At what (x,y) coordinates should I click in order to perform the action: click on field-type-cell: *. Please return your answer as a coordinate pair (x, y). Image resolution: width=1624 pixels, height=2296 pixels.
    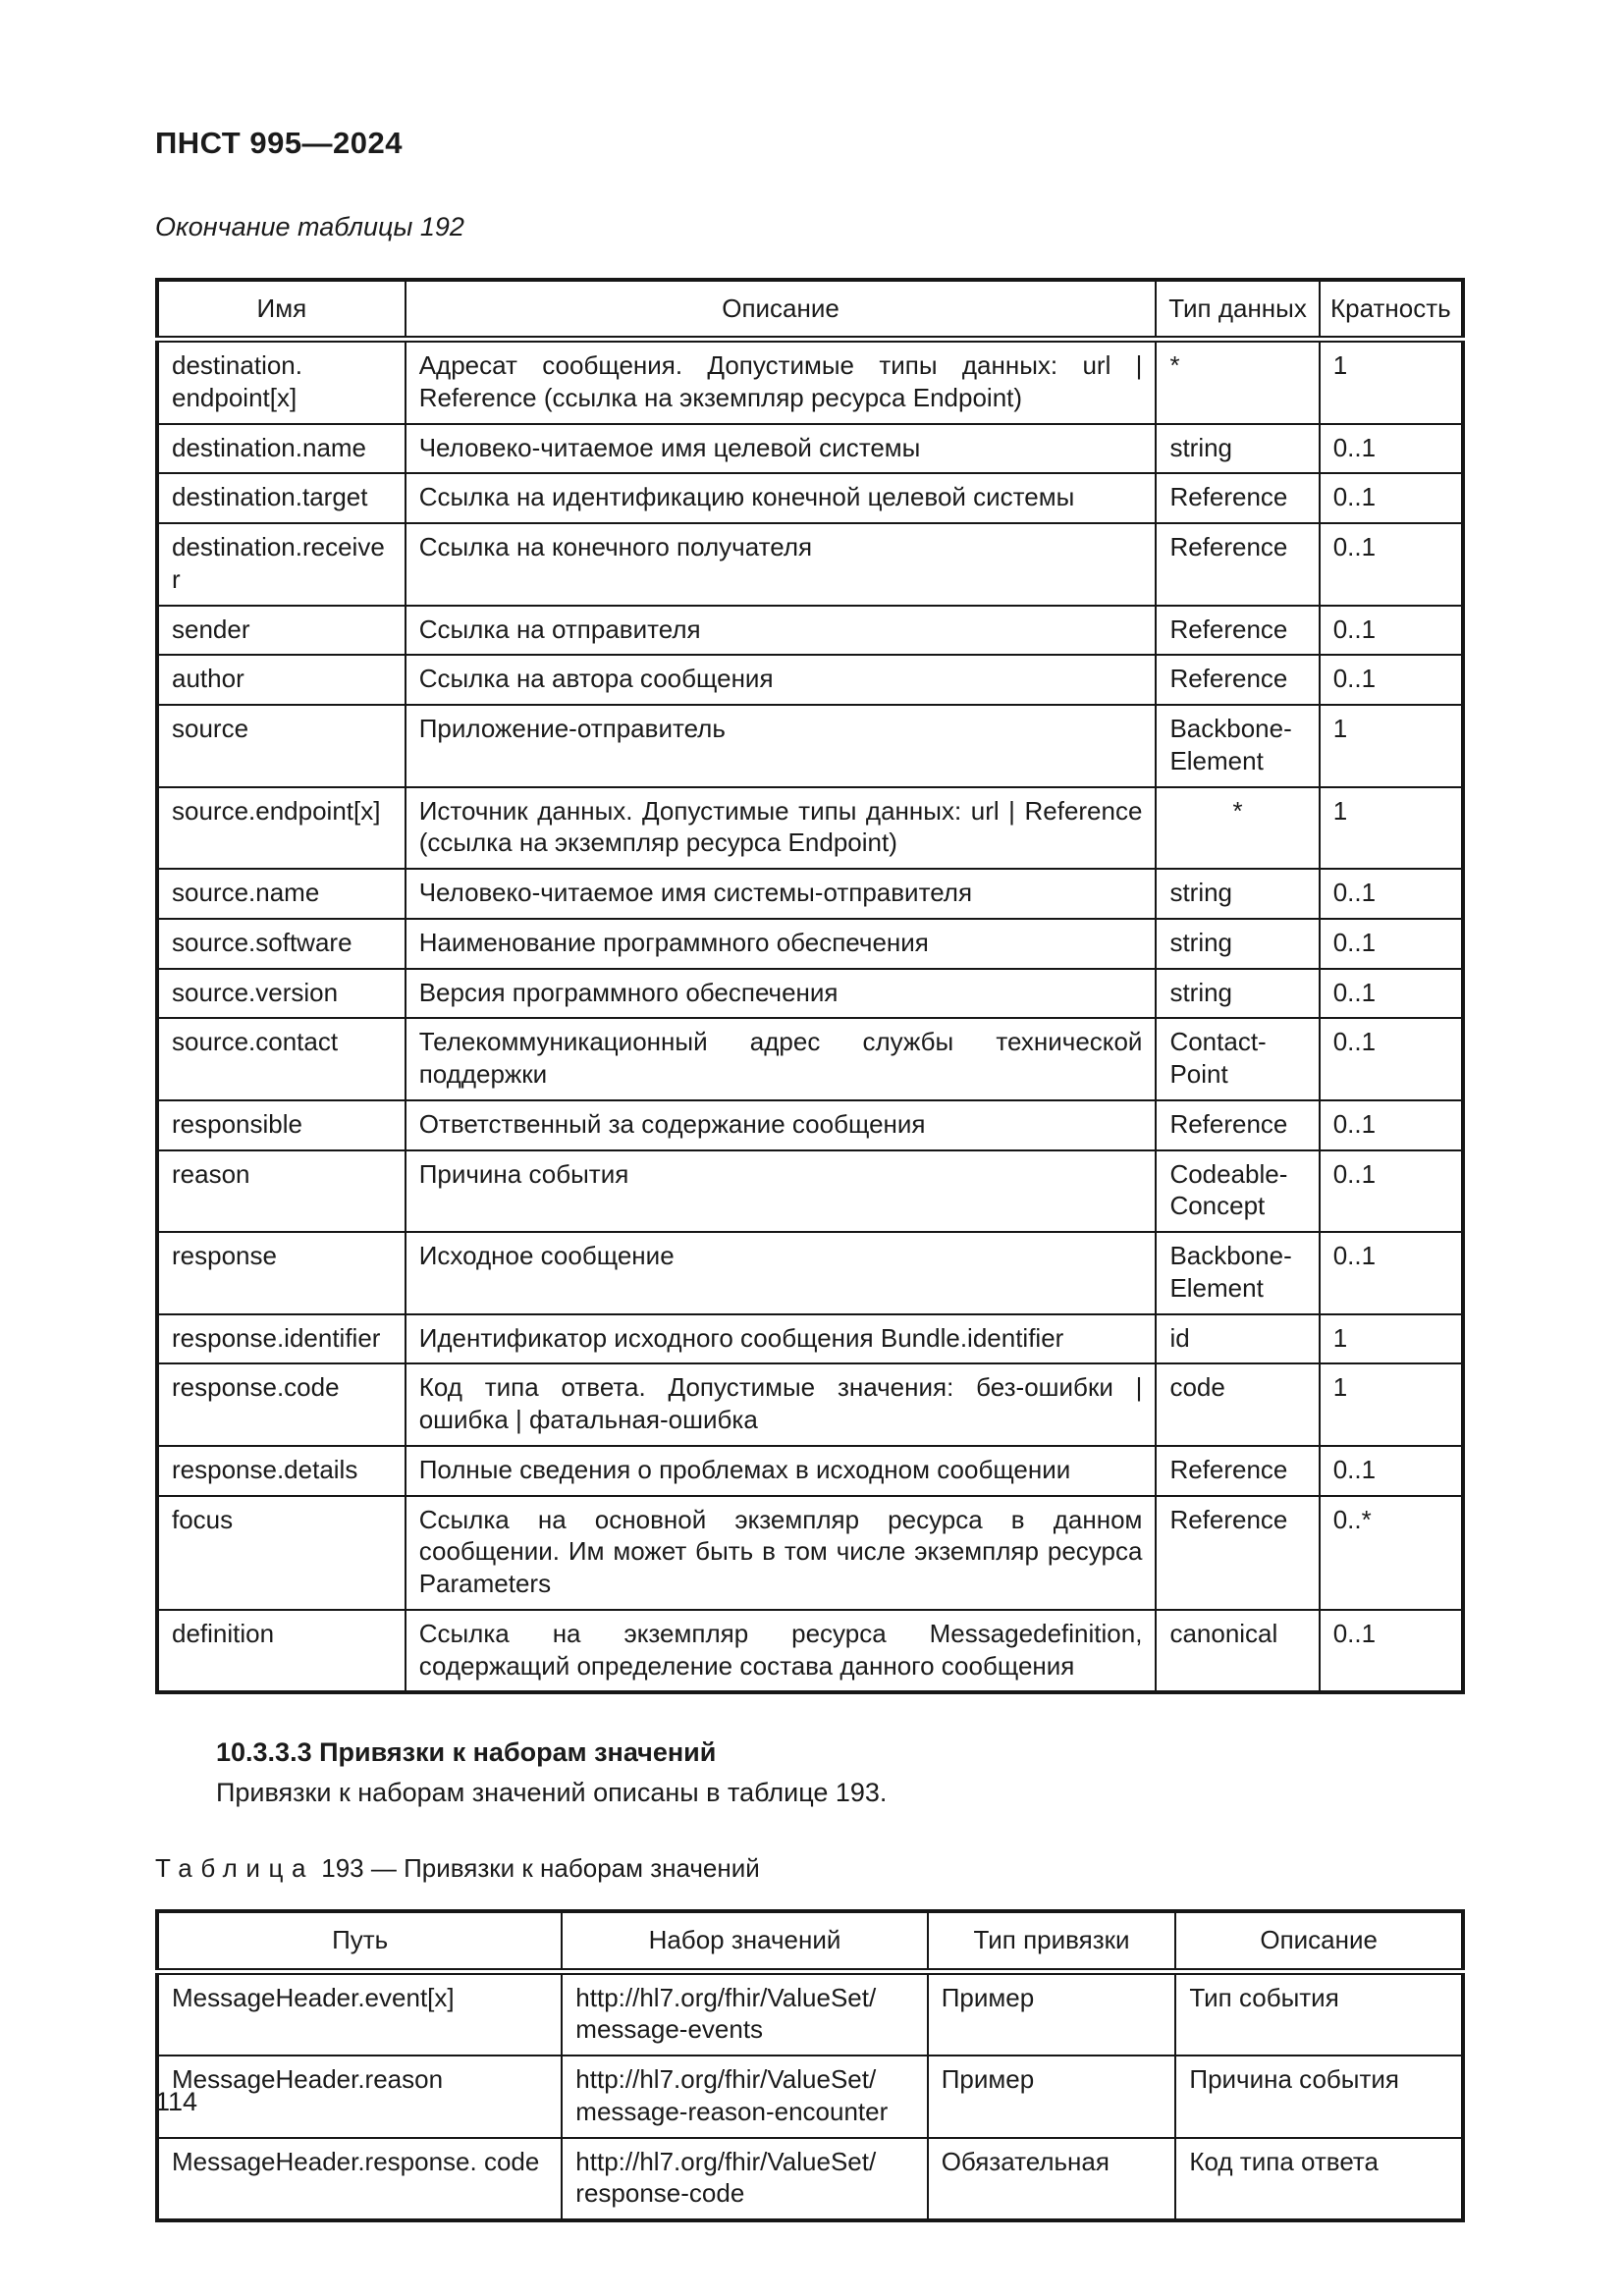
    Looking at the image, I should click on (1238, 381).